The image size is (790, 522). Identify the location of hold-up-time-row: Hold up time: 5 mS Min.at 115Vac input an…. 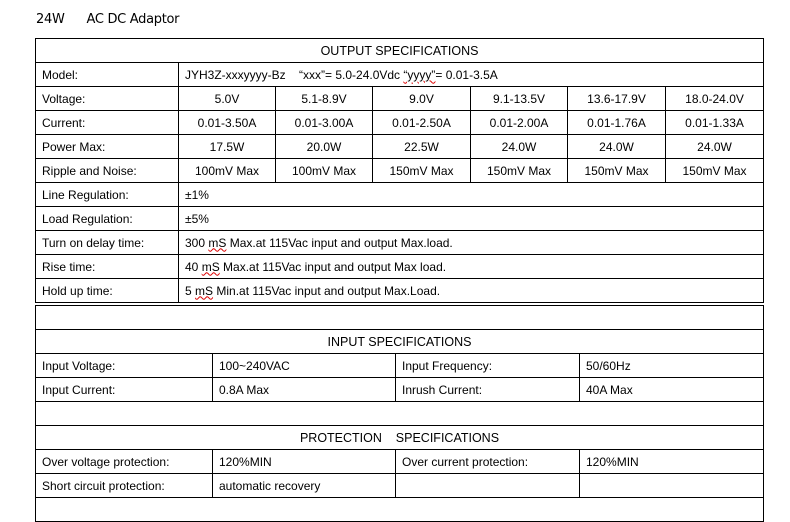
(400, 290).